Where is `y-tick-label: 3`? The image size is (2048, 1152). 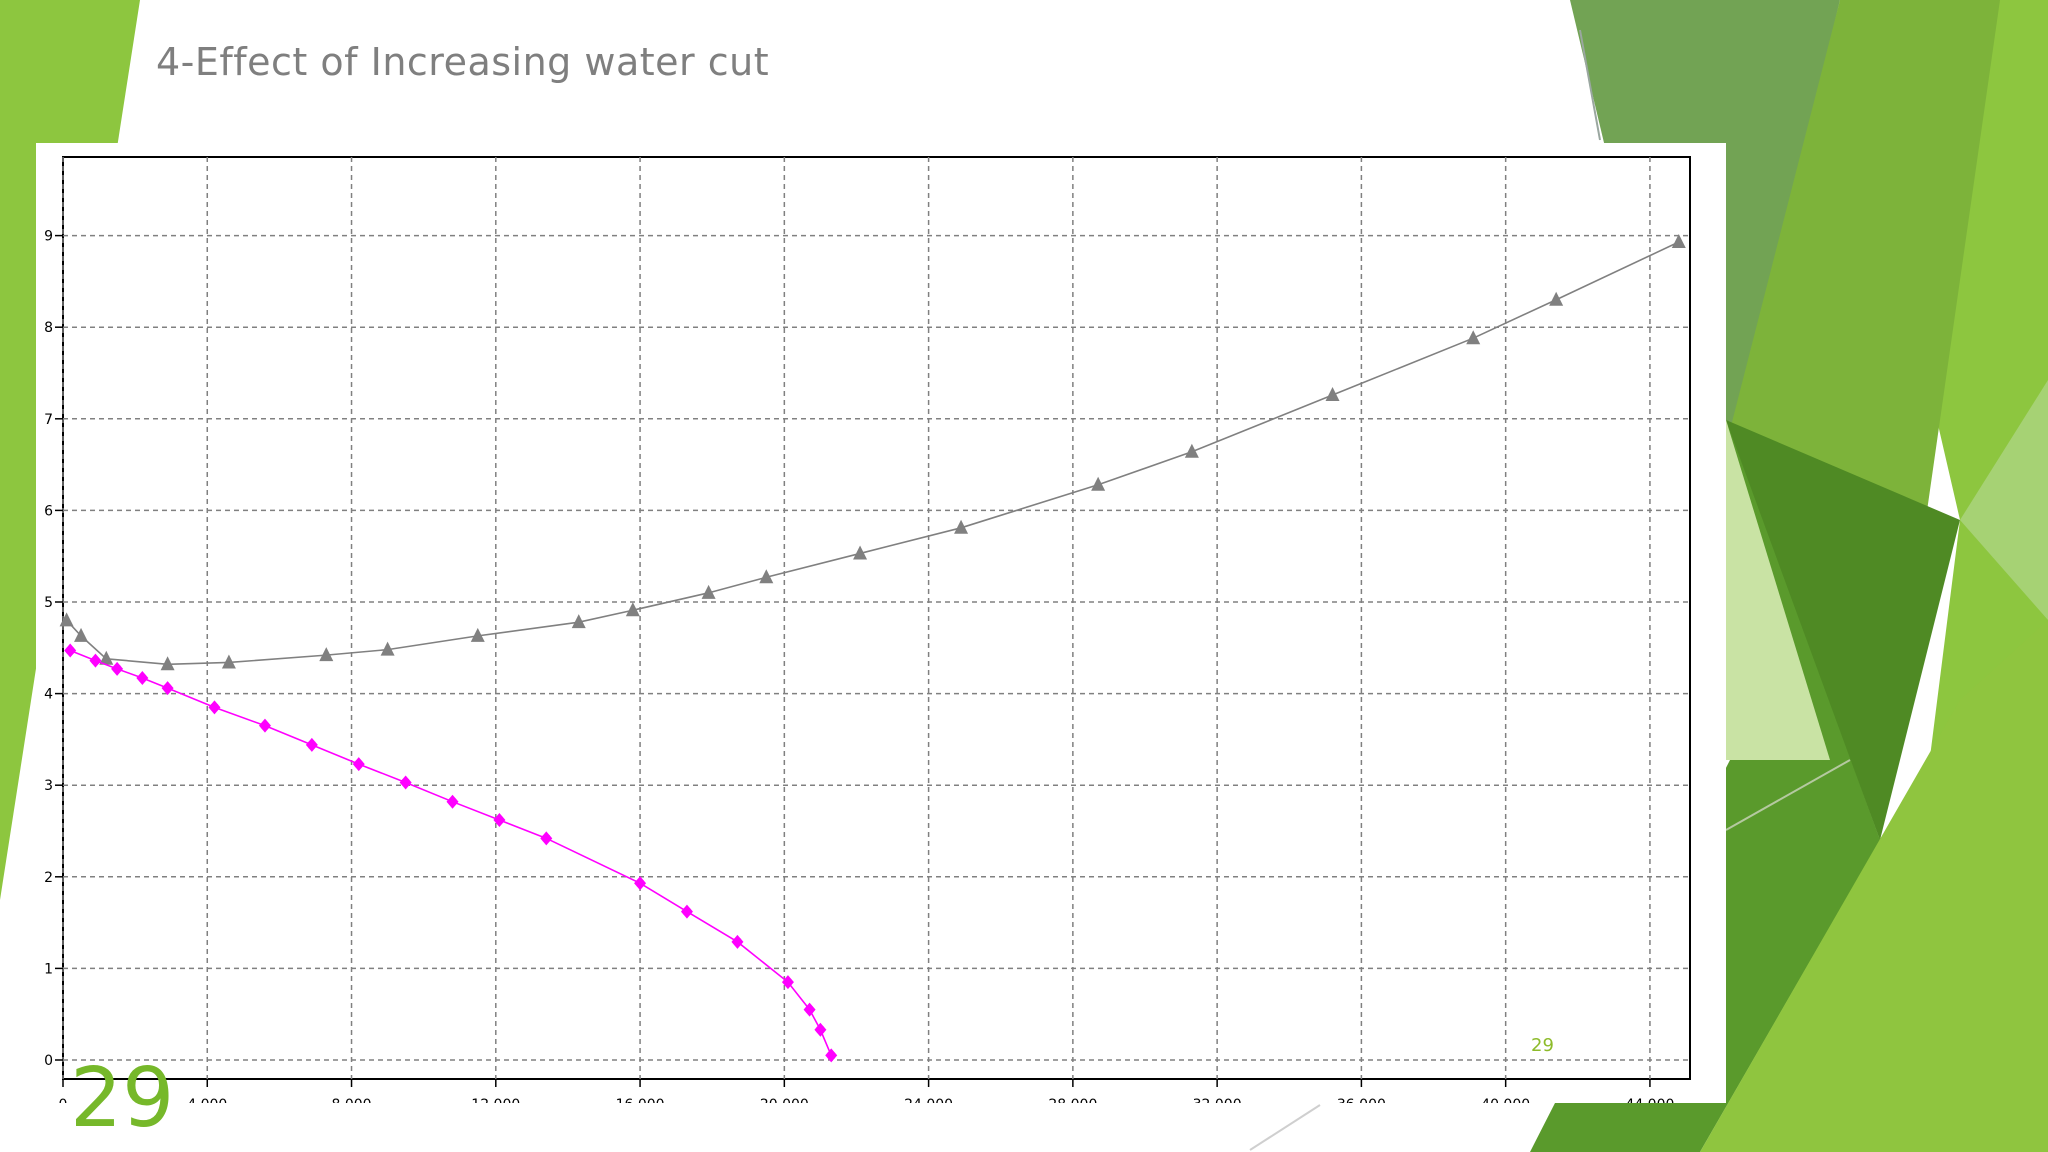 y-tick-label: 3 is located at coordinates (48, 786).